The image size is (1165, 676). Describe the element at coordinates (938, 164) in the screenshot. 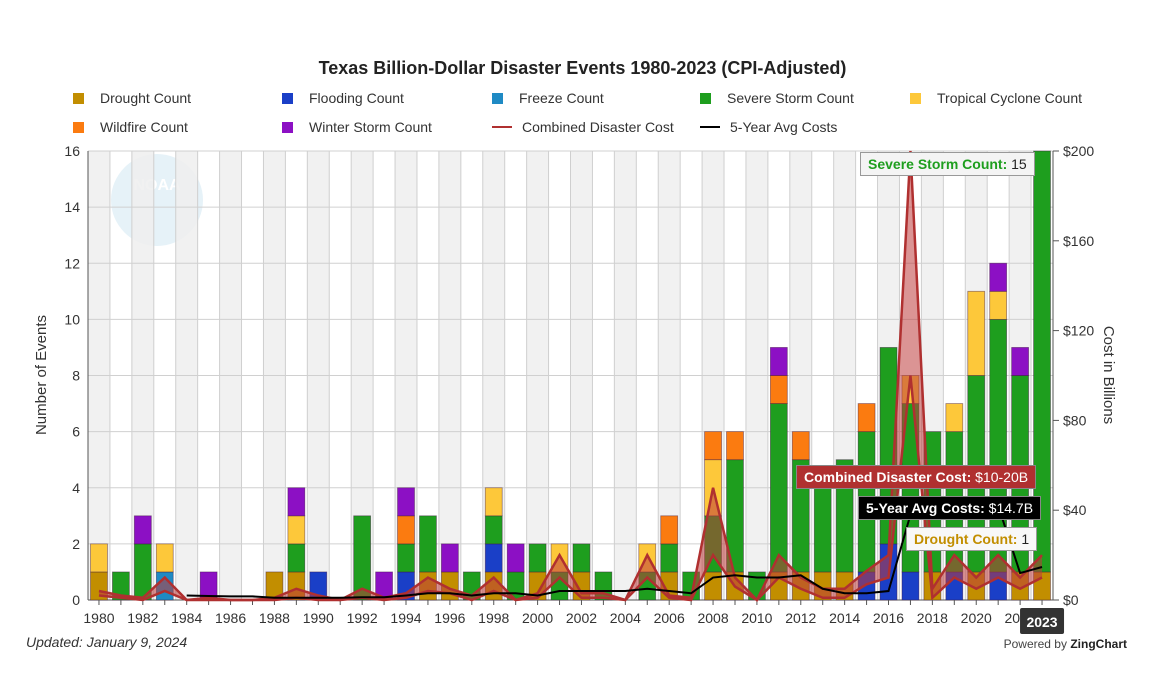

I see `tooltip-label: Severe Storm Count:` at that location.